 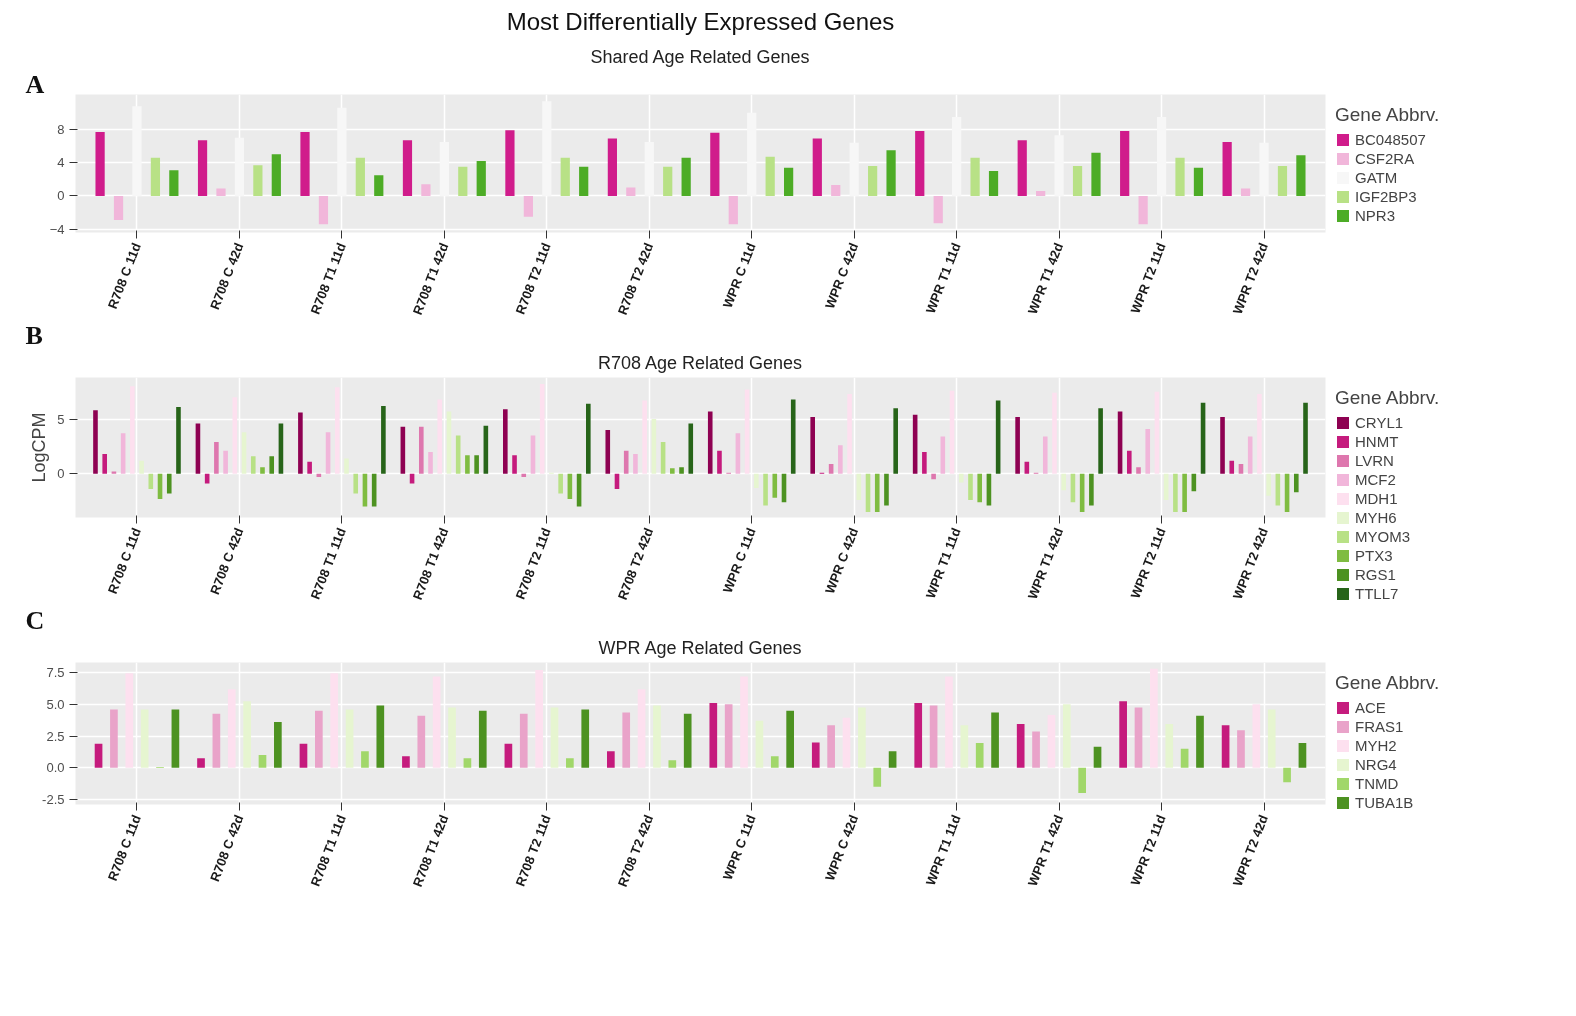 I want to click on legend-label: IGF2BP3, so click(x=1386, y=196).